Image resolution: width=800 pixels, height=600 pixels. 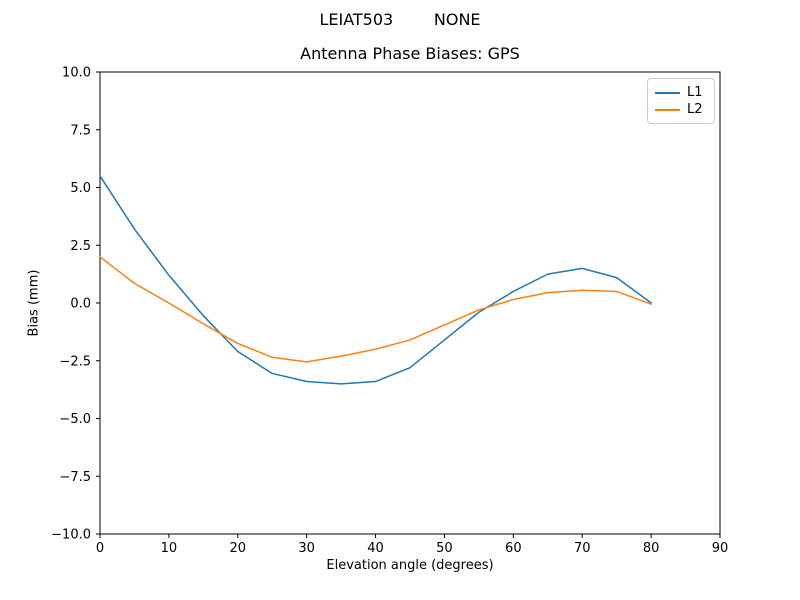 I want to click on legend-label-l2: L2, so click(x=695, y=110).